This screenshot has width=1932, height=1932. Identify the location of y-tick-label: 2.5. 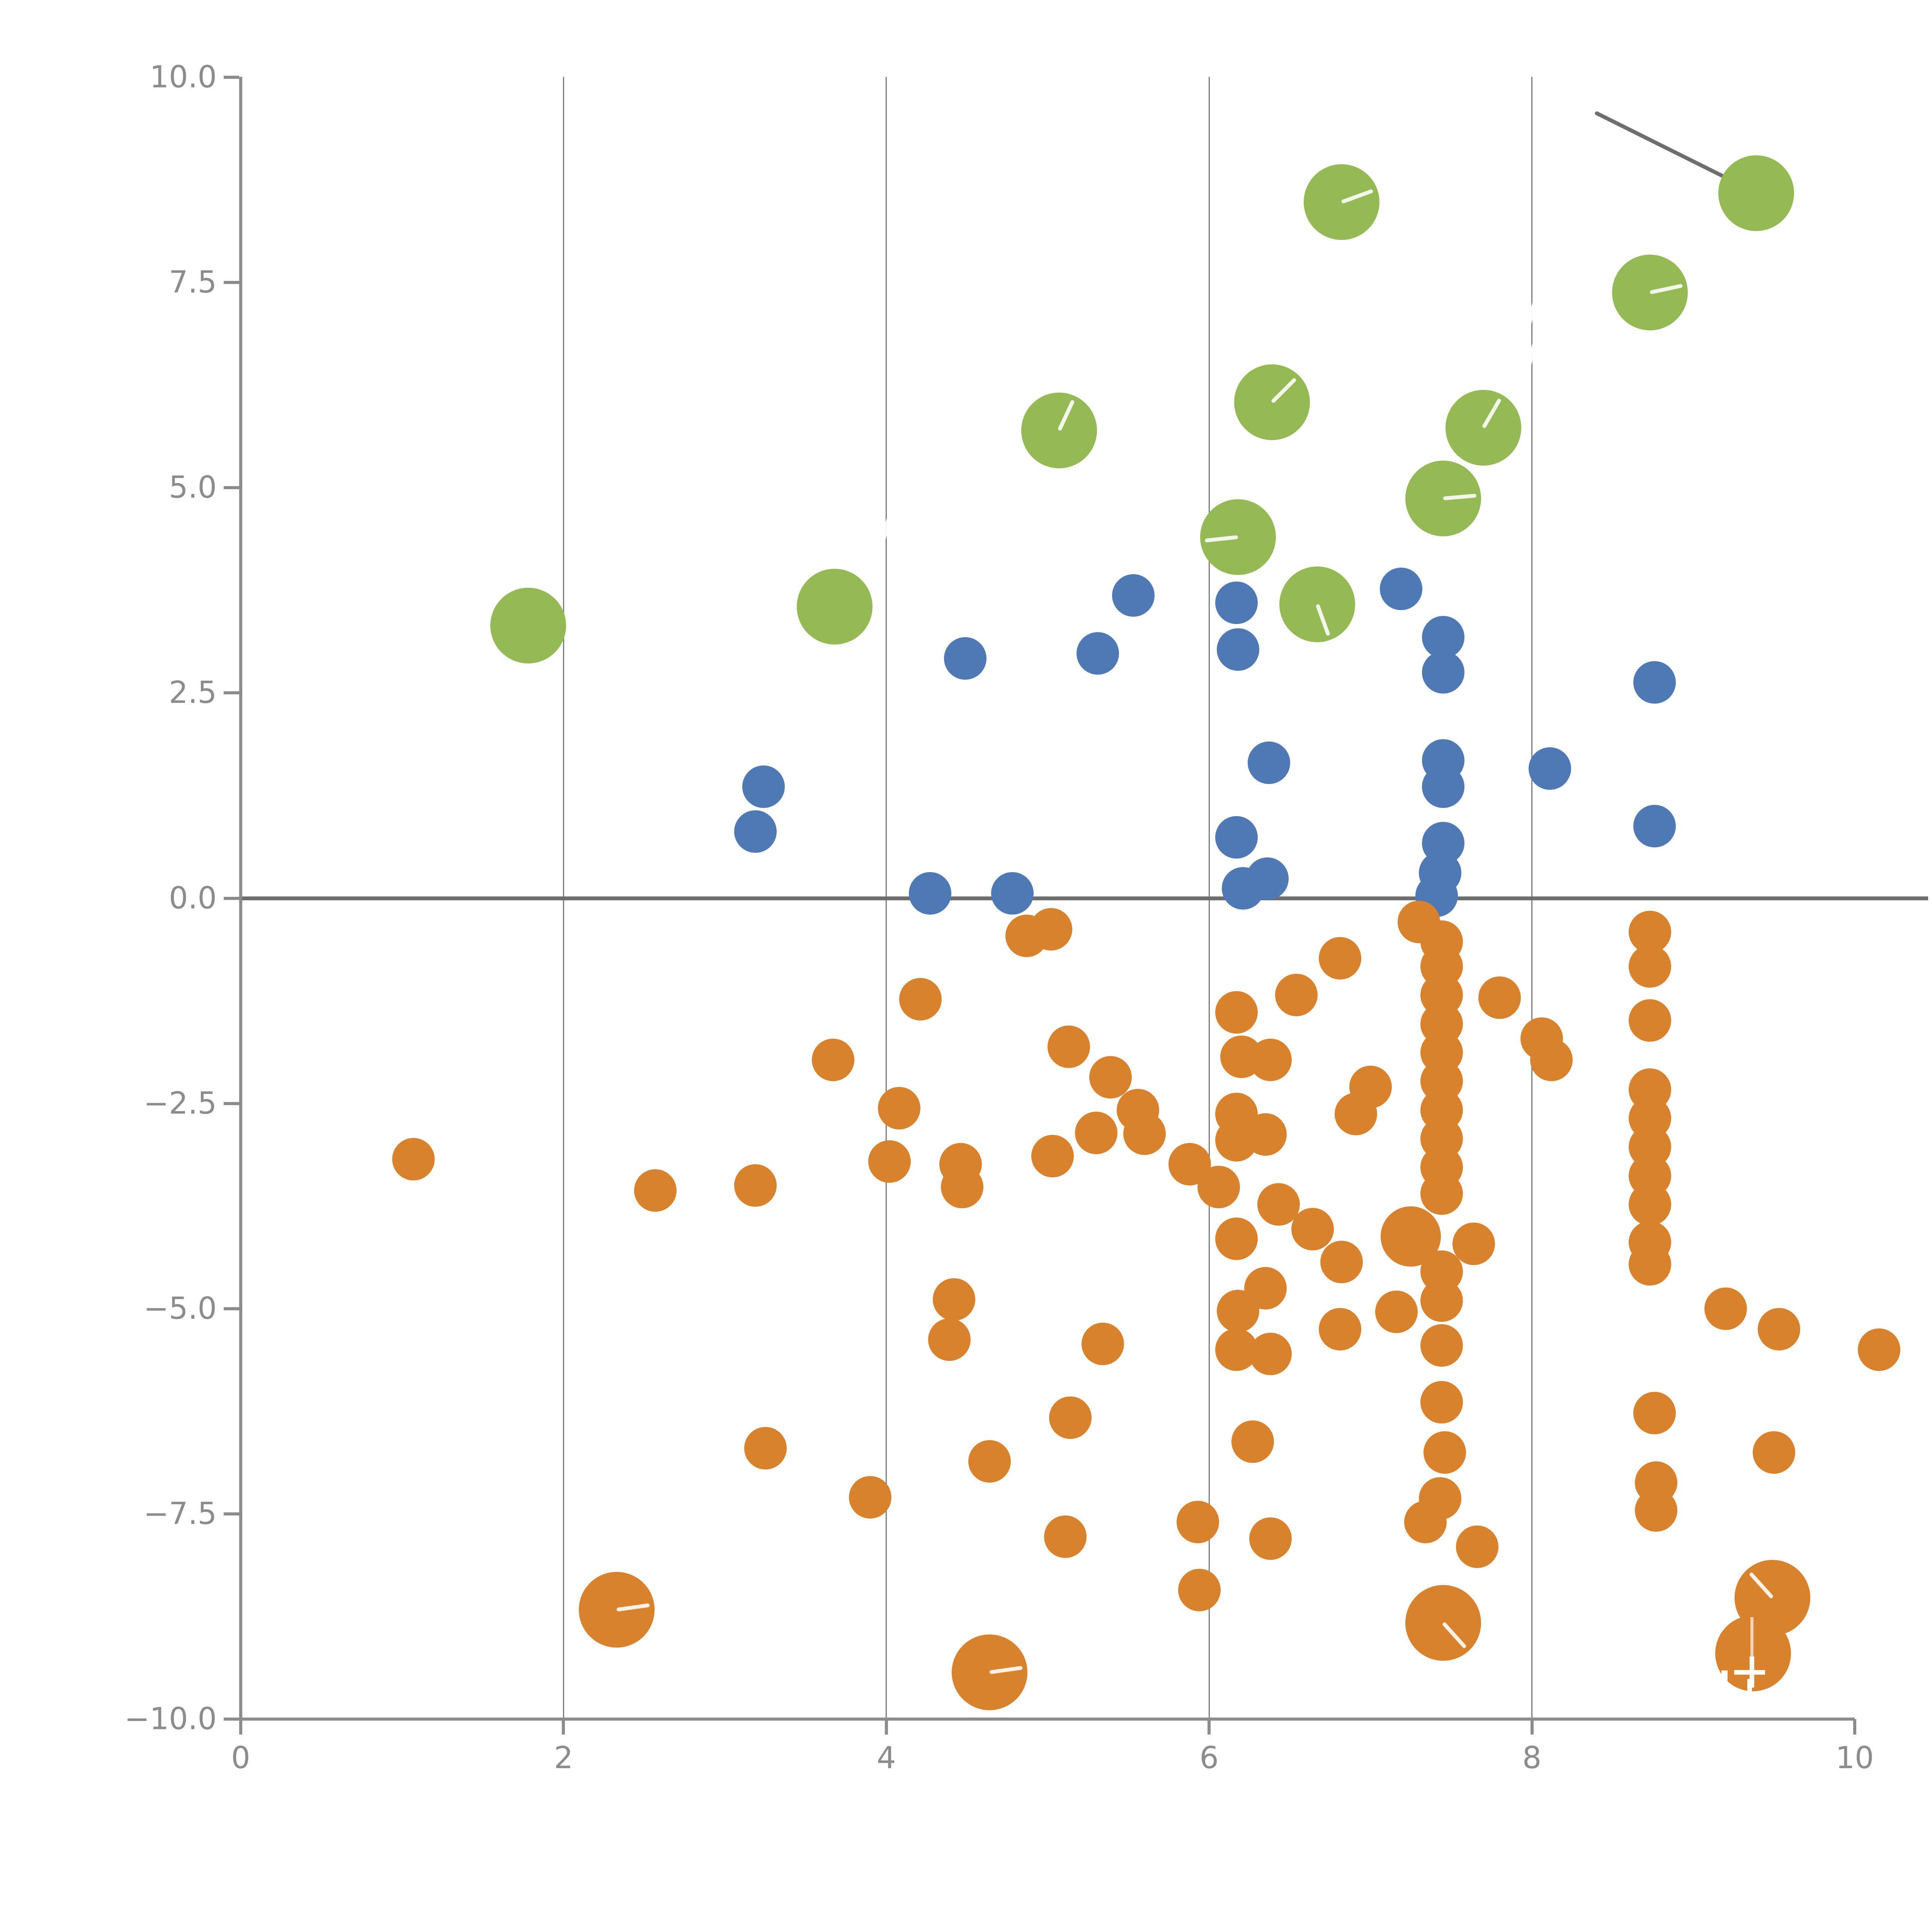
(192, 693).